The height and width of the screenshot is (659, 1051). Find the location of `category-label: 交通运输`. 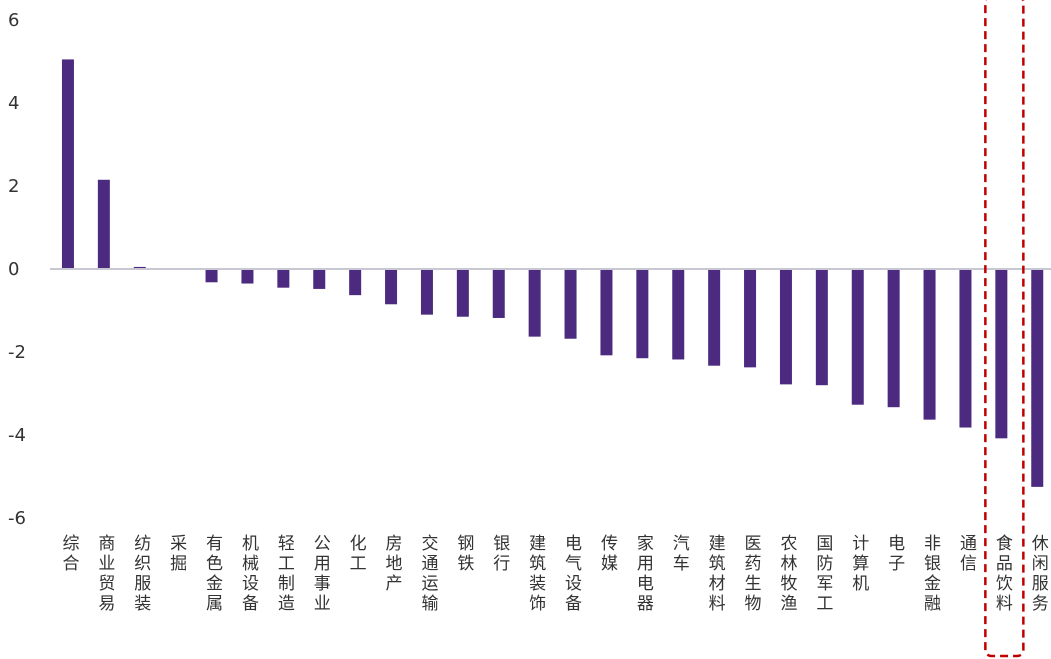

category-label: 交通运输 is located at coordinates (429, 574).